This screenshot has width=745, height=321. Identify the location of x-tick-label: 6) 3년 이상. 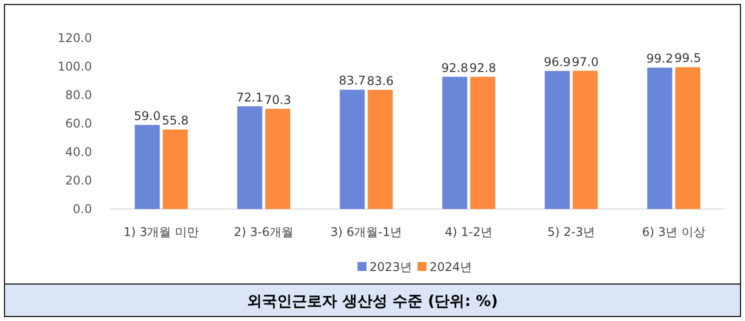
(674, 232).